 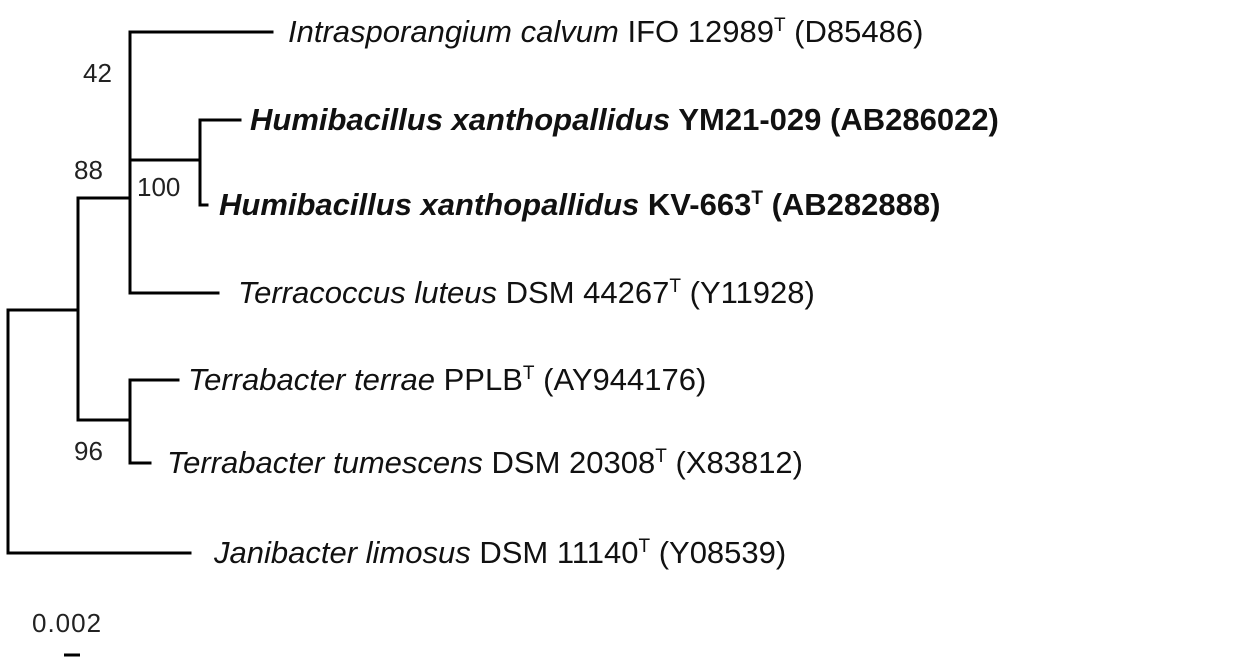 What do you see at coordinates (158, 187) in the screenshot?
I see `bootstrap-100: 100` at bounding box center [158, 187].